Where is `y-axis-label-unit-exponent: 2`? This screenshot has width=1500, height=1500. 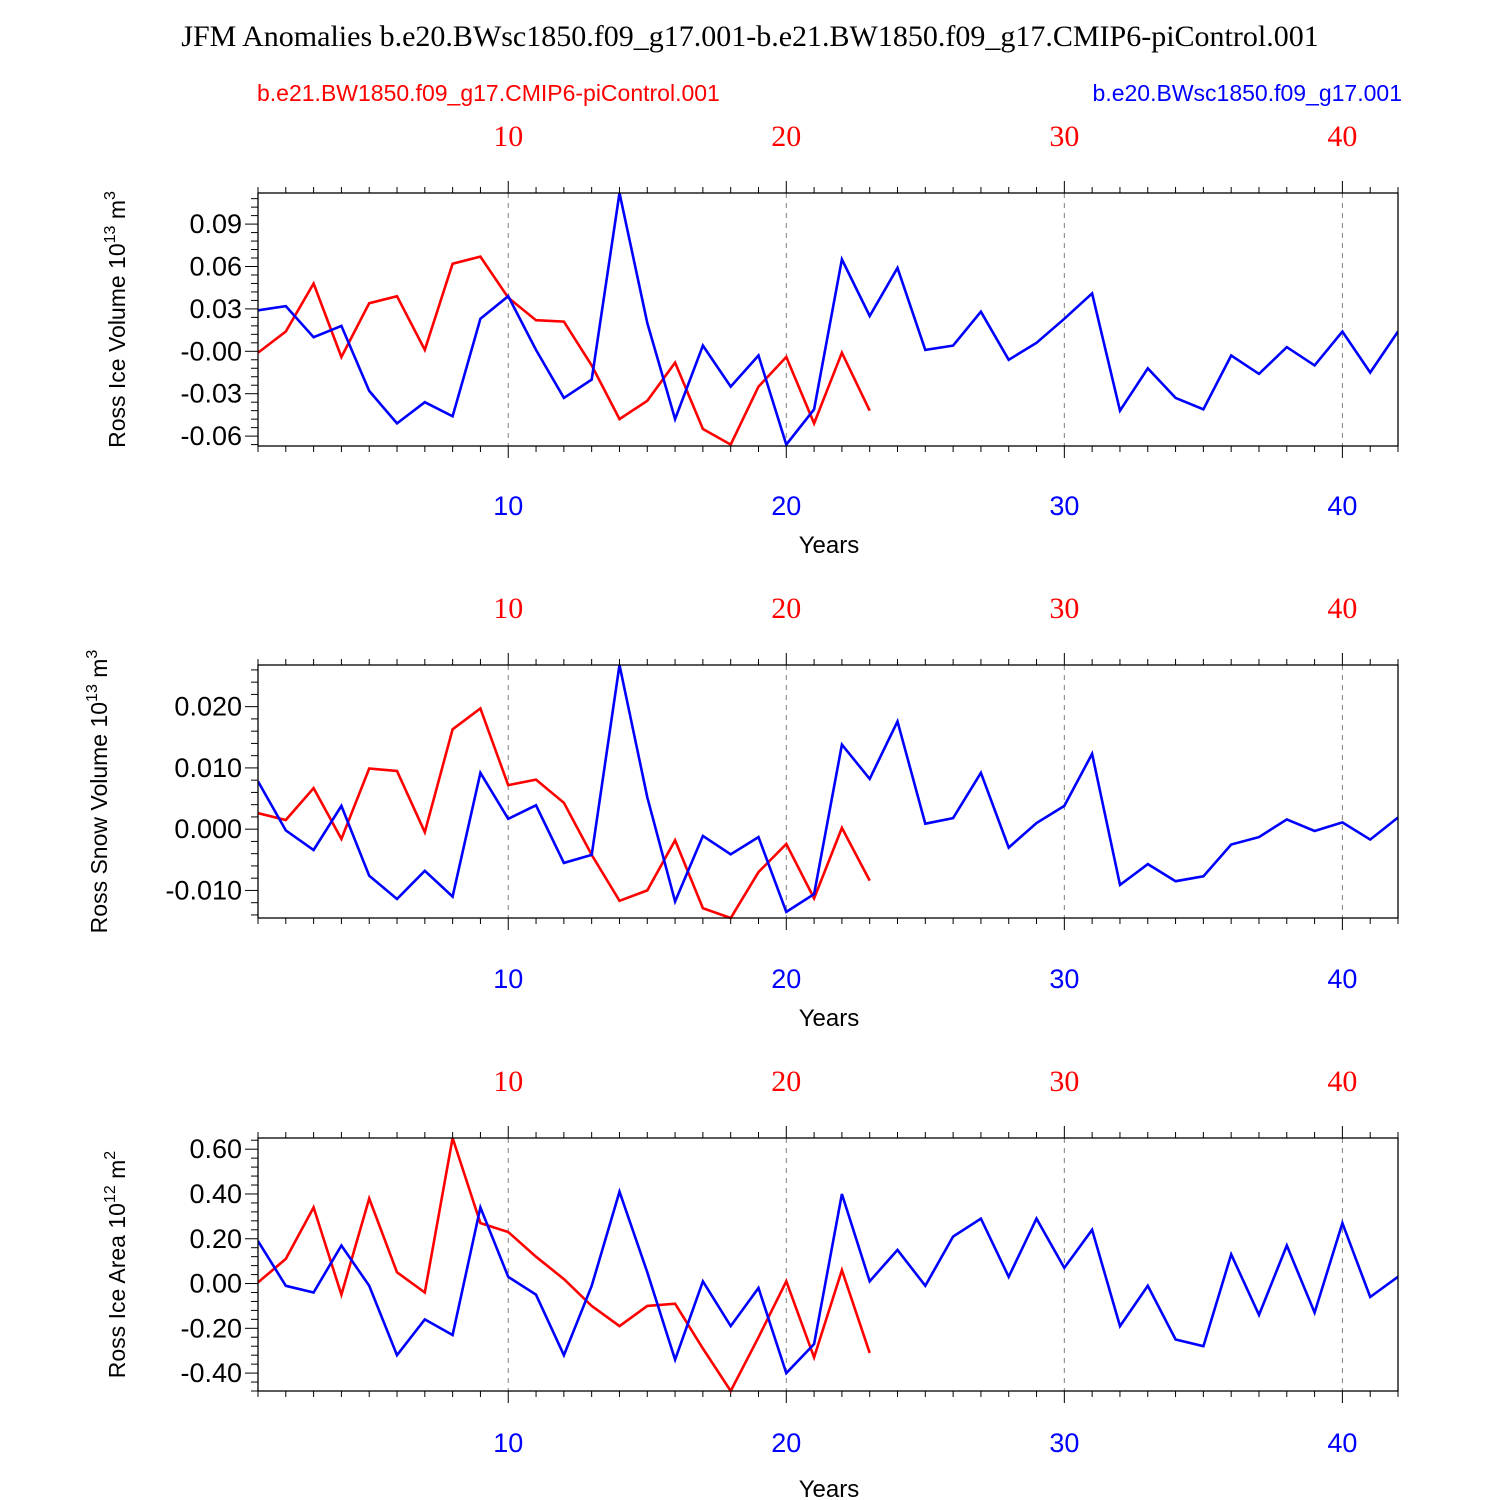
y-axis-label-unit-exponent: 2 is located at coordinates (110, 1155).